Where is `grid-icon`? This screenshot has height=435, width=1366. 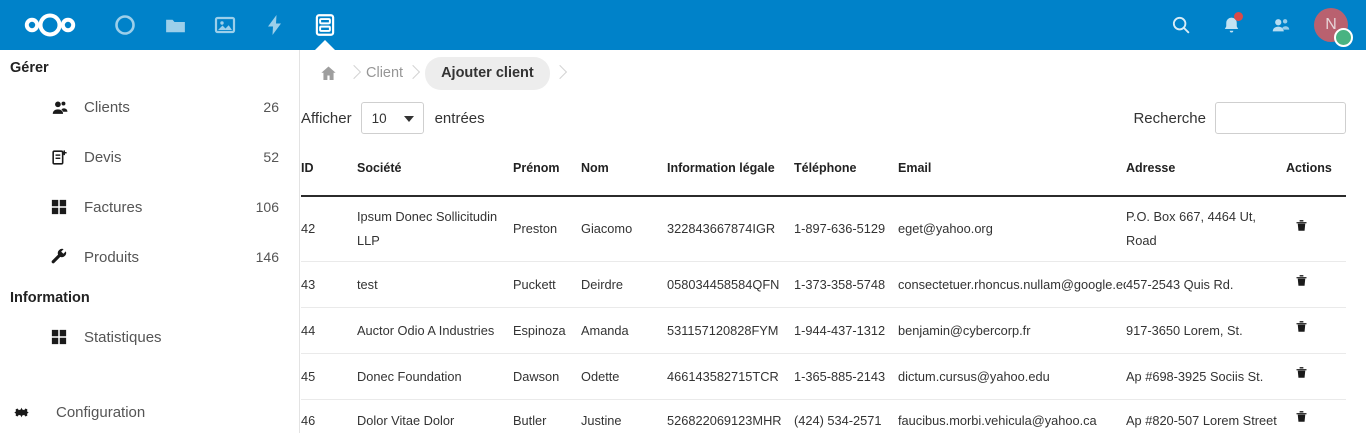 grid-icon is located at coordinates (63, 337).